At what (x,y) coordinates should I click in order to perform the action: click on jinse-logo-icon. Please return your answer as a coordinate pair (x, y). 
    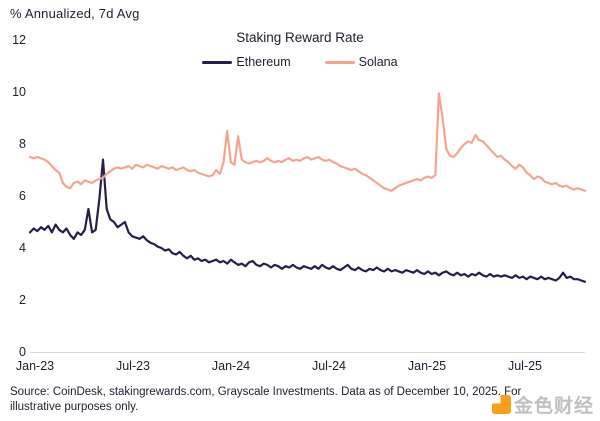
    Looking at the image, I should click on (501, 404).